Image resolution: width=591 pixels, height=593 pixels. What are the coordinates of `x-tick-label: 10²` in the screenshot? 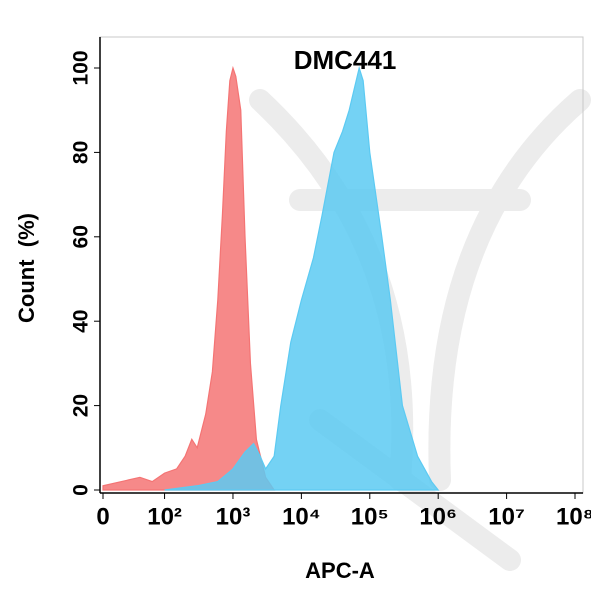 It's located at (164, 516).